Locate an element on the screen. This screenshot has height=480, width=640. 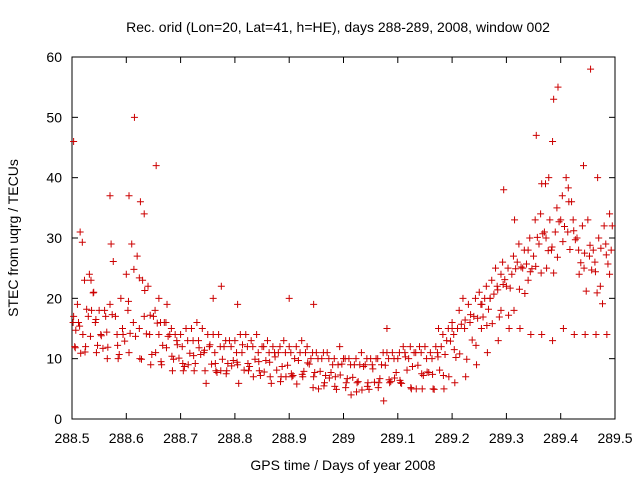
x-axis-label: GPS time / Days of year 2008 is located at coordinates (342, 465).